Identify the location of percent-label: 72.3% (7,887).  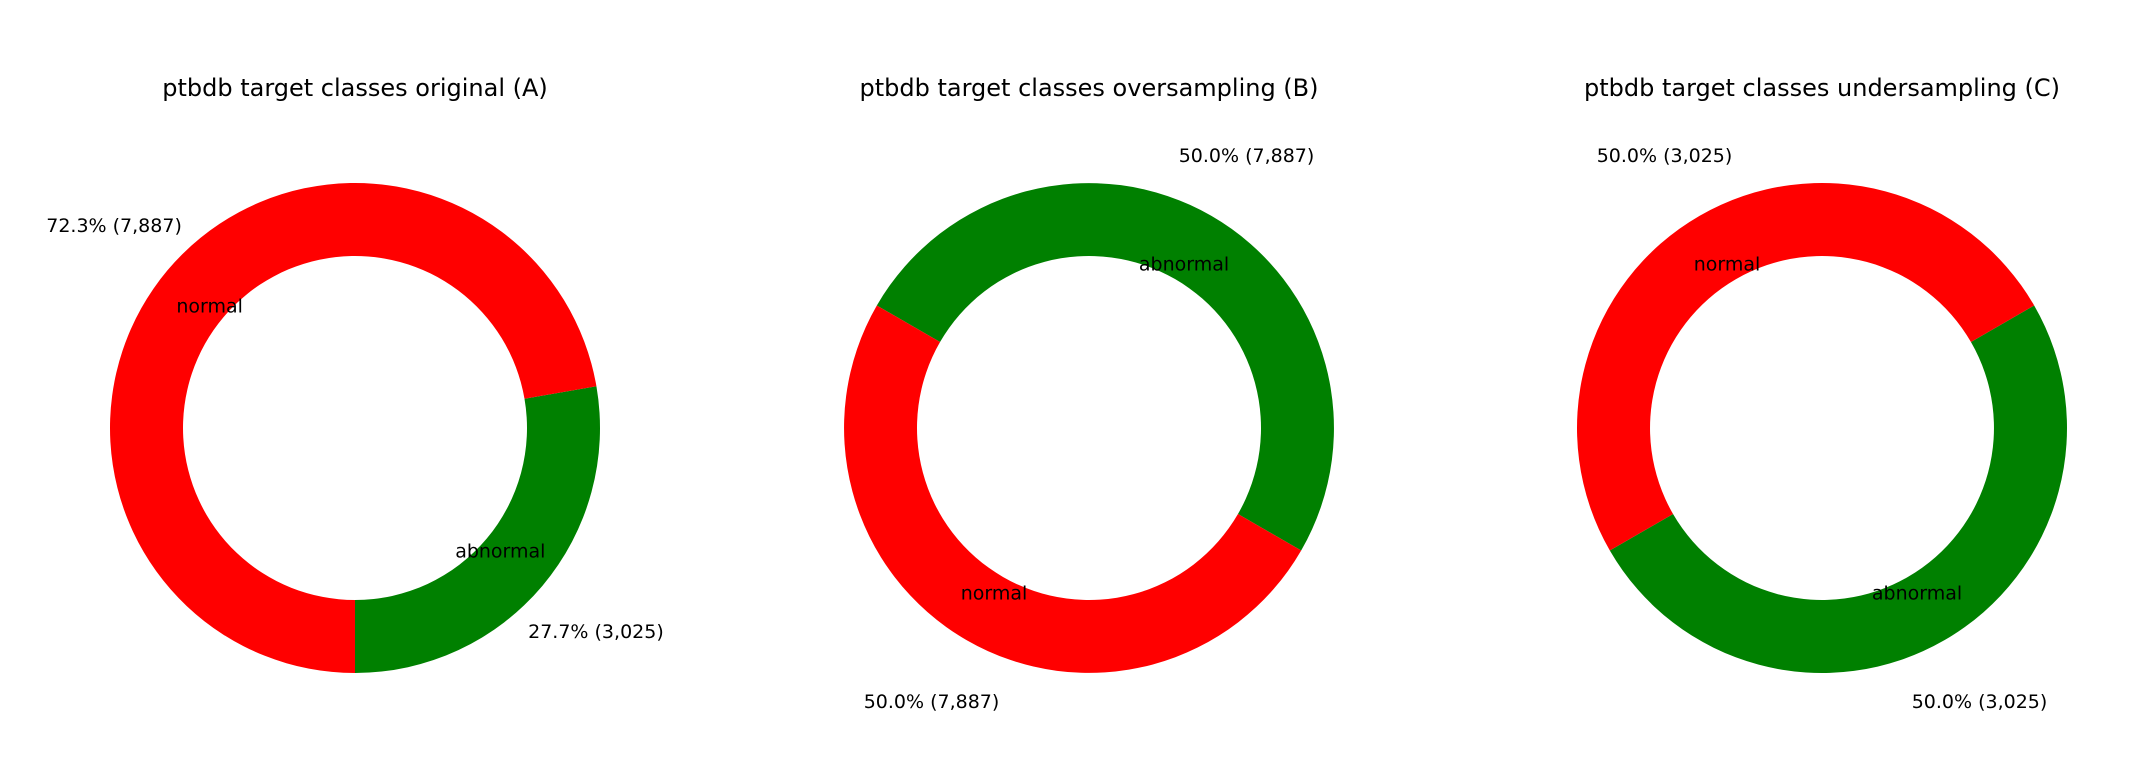
(114, 226).